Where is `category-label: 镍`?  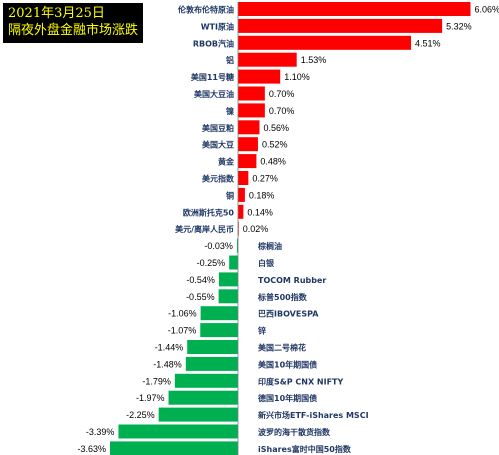 category-label: 镍 is located at coordinates (230, 111).